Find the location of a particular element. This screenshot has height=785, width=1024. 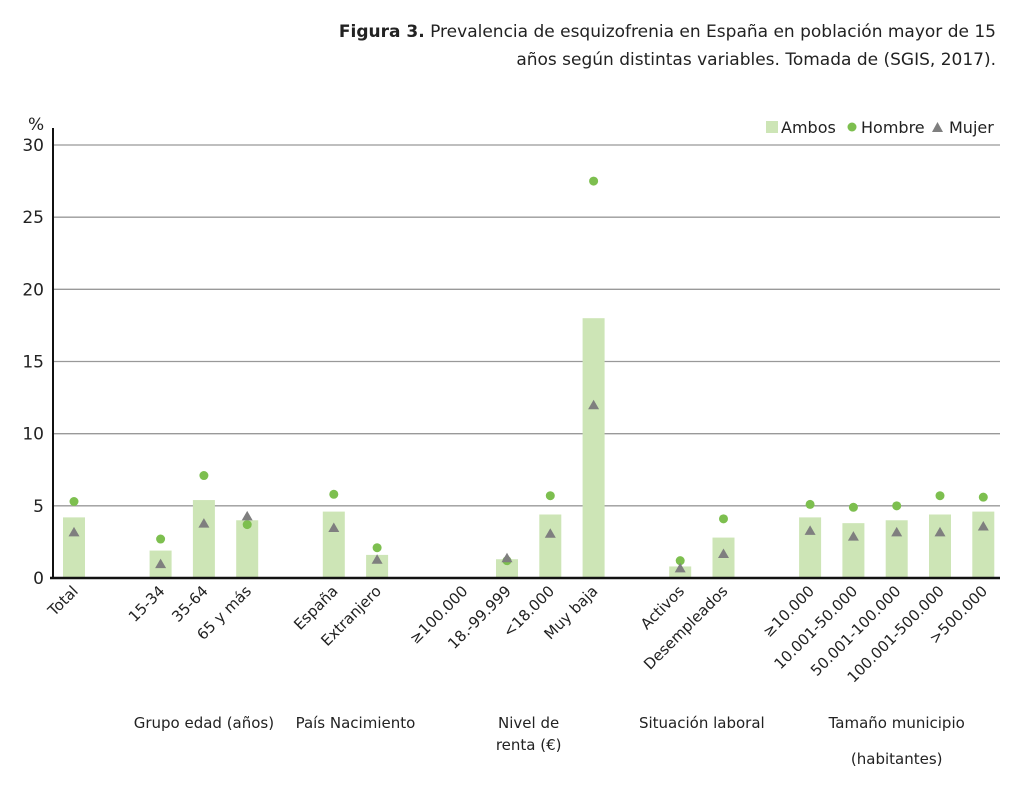

y-tick-label: 30 is located at coordinates (33, 146).